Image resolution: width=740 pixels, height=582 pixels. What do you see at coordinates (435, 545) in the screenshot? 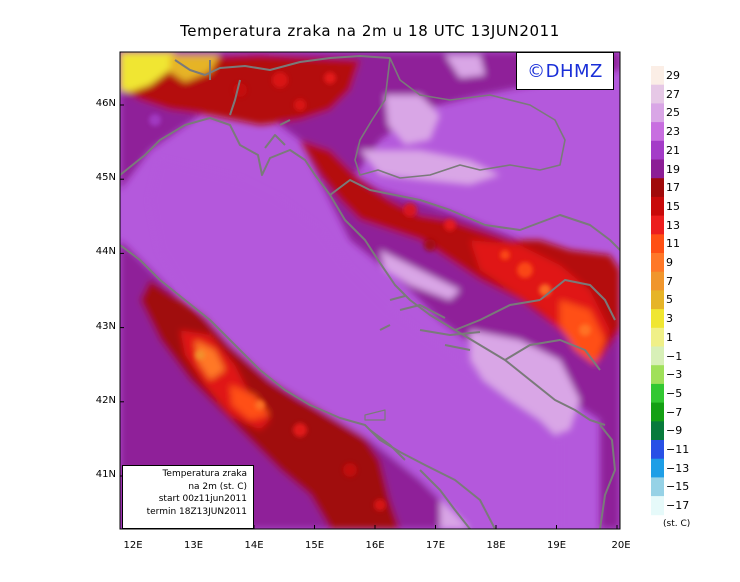
I see `x-tick-label: 17E` at bounding box center [435, 545].